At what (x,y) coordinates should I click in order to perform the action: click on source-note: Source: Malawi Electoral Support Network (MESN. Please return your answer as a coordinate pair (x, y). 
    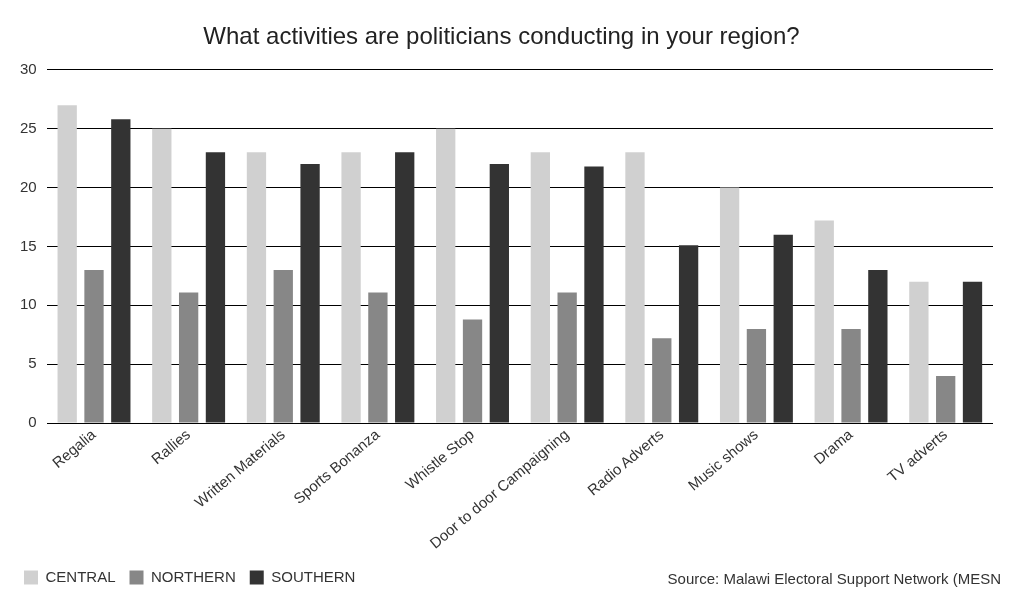
    Looking at the image, I should click on (834, 578).